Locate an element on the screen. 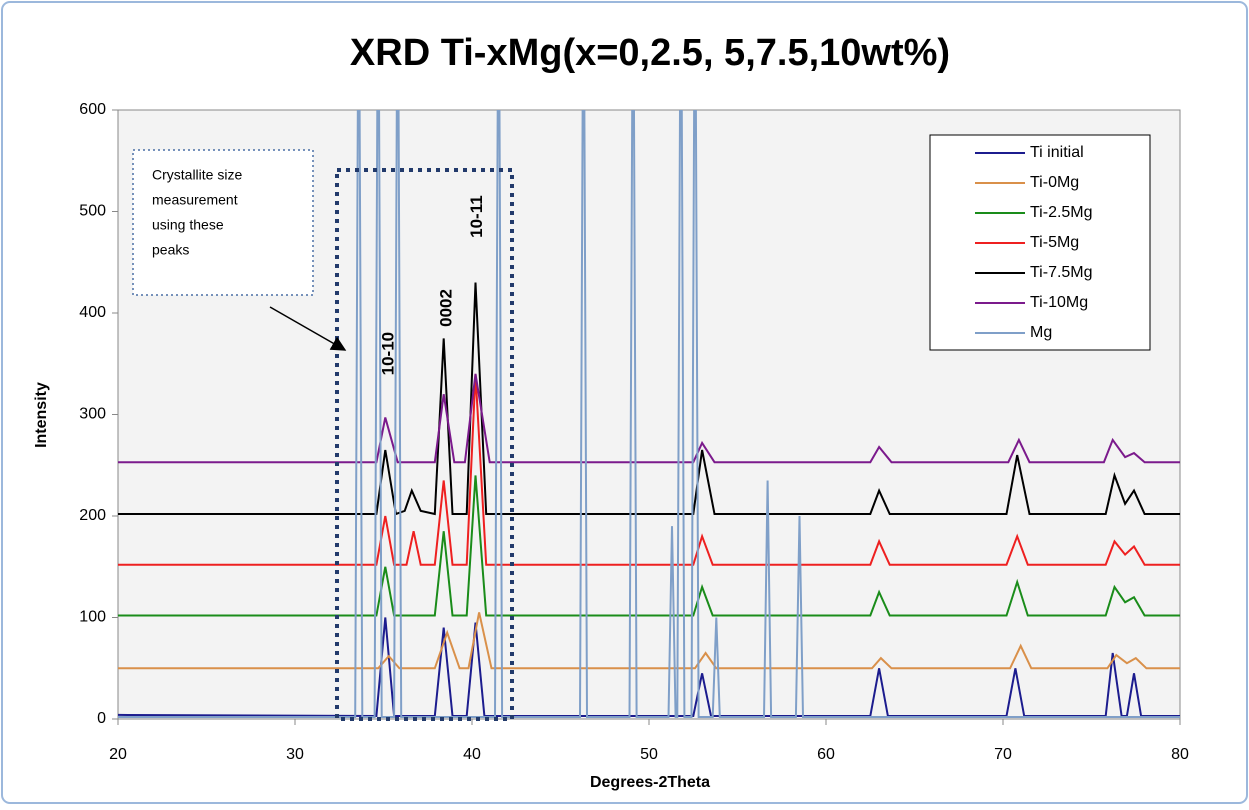  annotation-text: peaks is located at coordinates (170, 250).